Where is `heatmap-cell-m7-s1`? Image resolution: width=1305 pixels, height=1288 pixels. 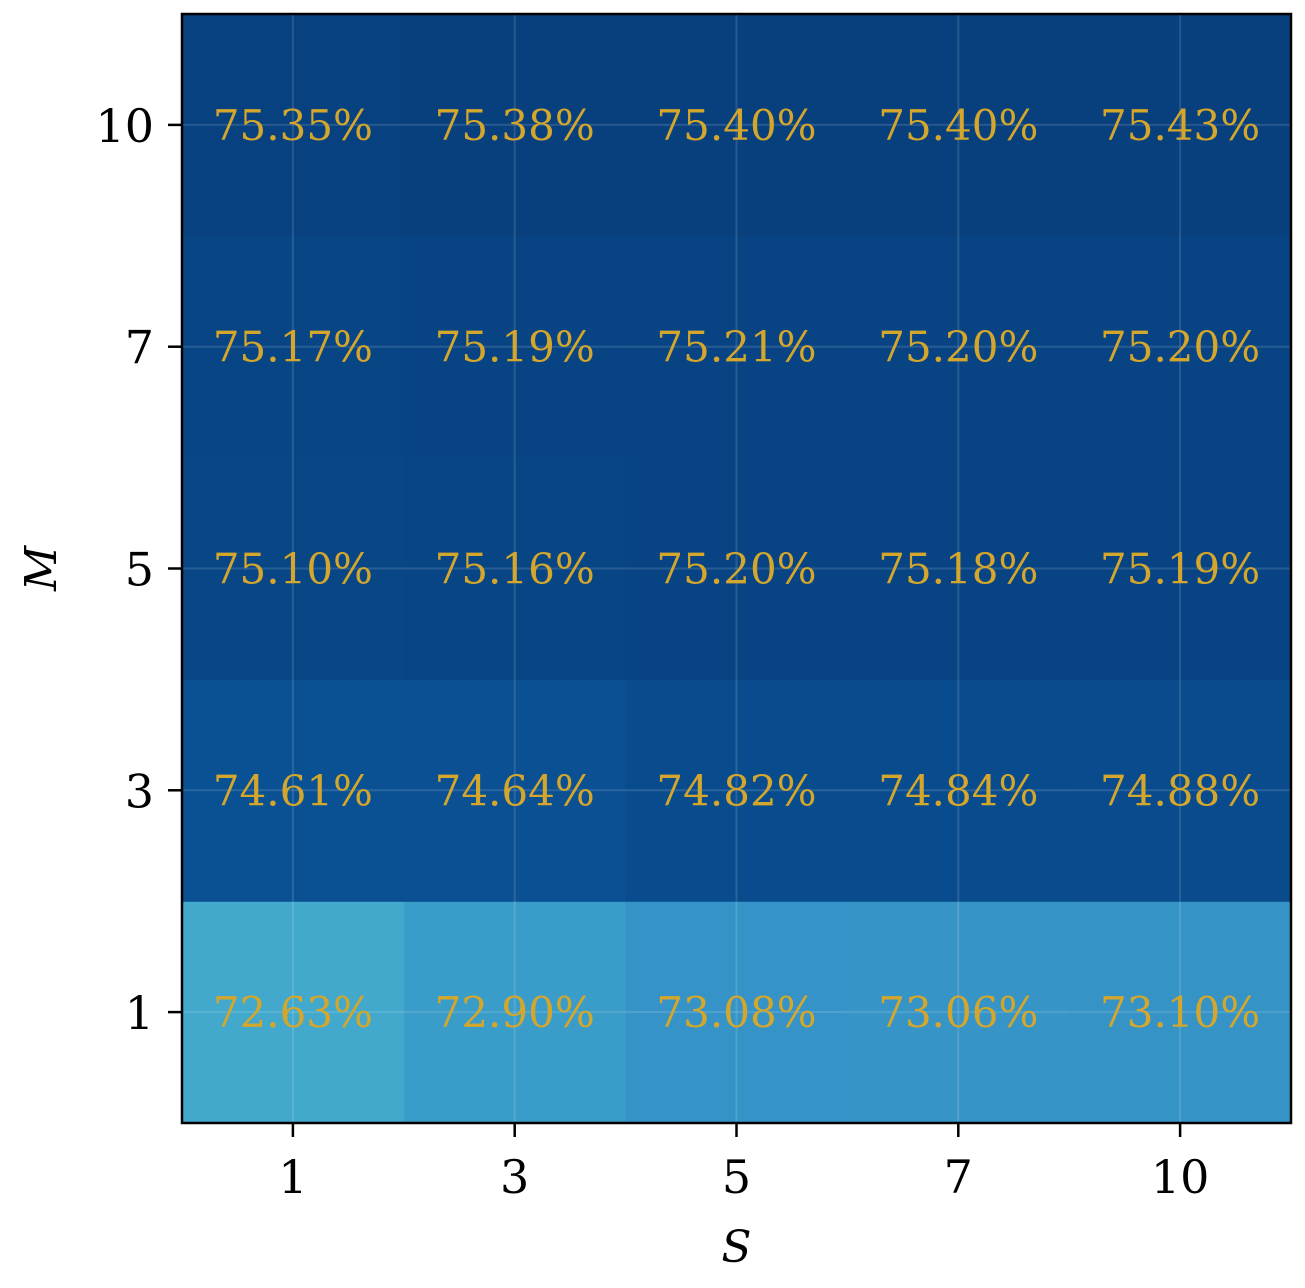 heatmap-cell-m7-s1 is located at coordinates (293, 347).